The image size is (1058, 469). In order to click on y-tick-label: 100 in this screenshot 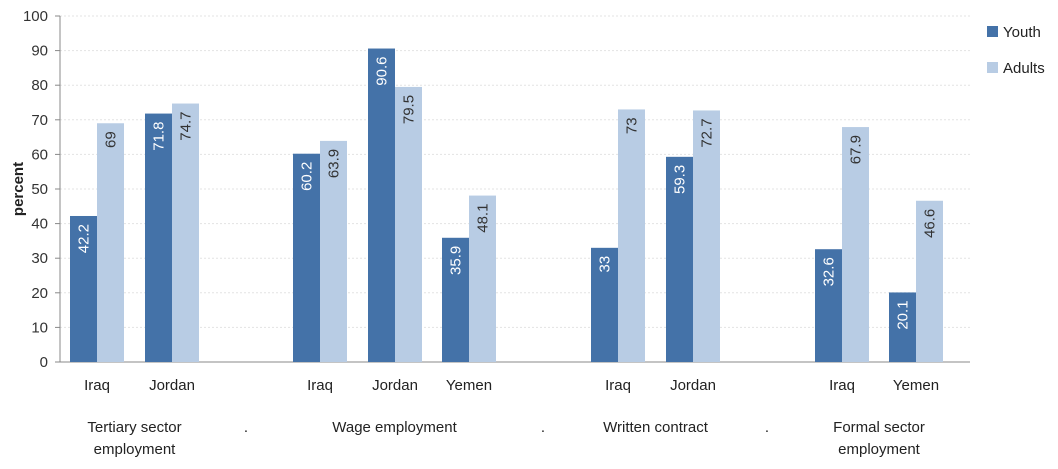, I will do `click(35, 16)`.